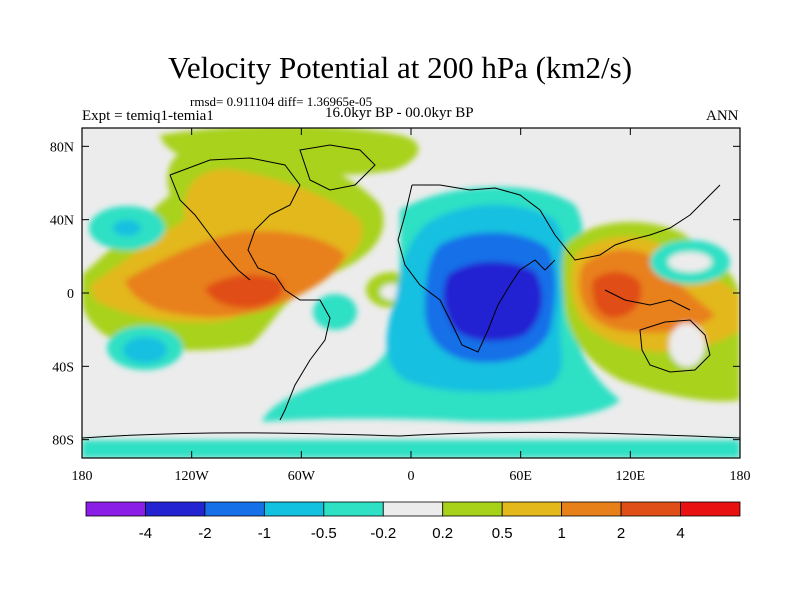  What do you see at coordinates (621, 533) in the screenshot?
I see `colorbar-label: 2` at bounding box center [621, 533].